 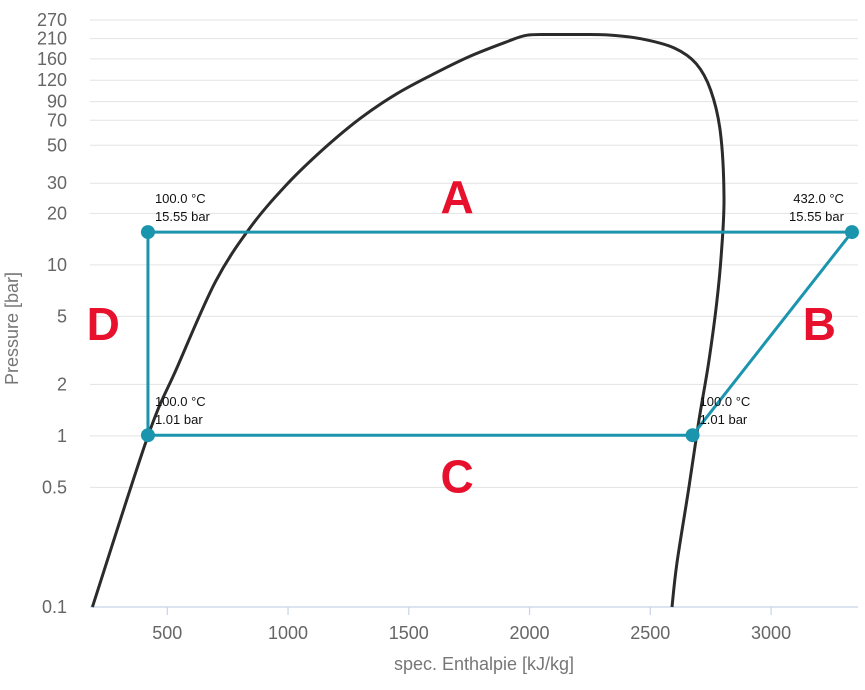 I want to click on point-label-temperature: 432.0 °C, so click(x=818, y=198).